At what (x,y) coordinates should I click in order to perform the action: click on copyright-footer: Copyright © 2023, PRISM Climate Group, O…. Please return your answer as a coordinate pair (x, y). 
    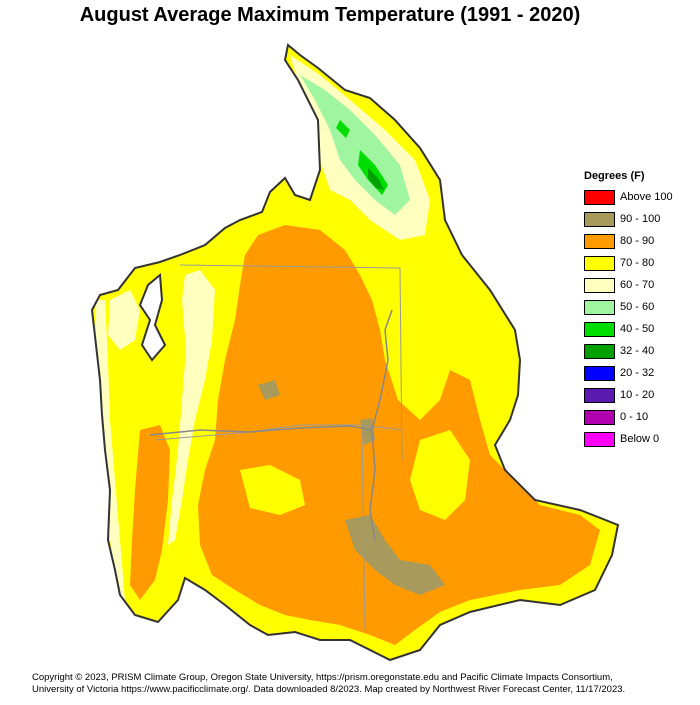
    Looking at the image, I should click on (362, 684).